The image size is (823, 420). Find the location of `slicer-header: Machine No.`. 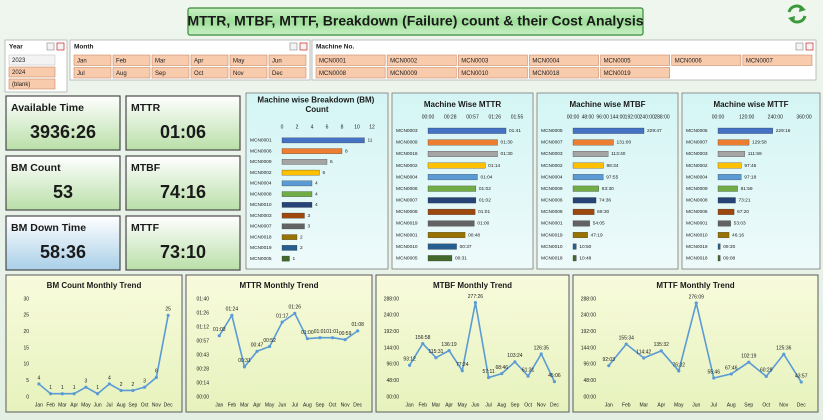

slicer-header: Machine No. is located at coordinates (335, 47).